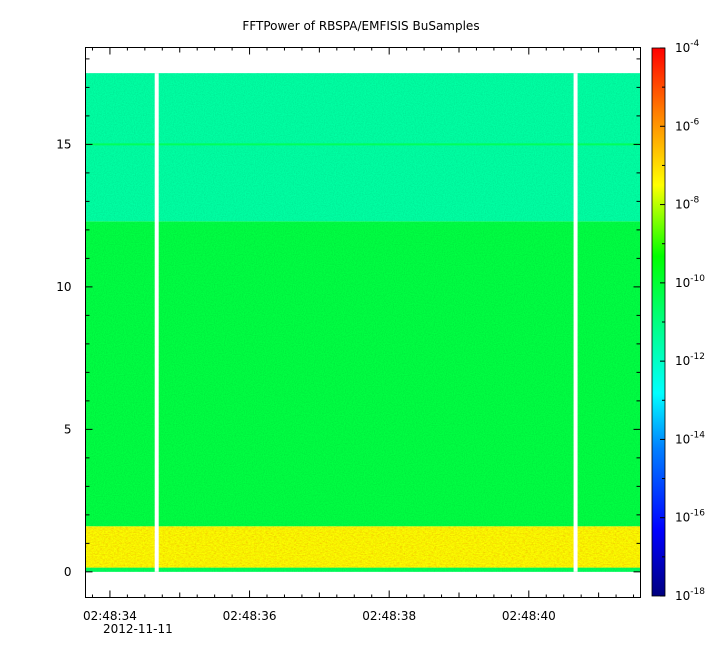 The image size is (724, 656). Describe the element at coordinates (682, 321) in the screenshot. I see `colorbar-axis: 10⁻¹⁸ 10⁻¹⁶ 10⁻¹⁴ 10⁻¹² 10⁻¹⁰ 10⁻⁸ 10⁻⁶ 10⁻⁴` at that location.